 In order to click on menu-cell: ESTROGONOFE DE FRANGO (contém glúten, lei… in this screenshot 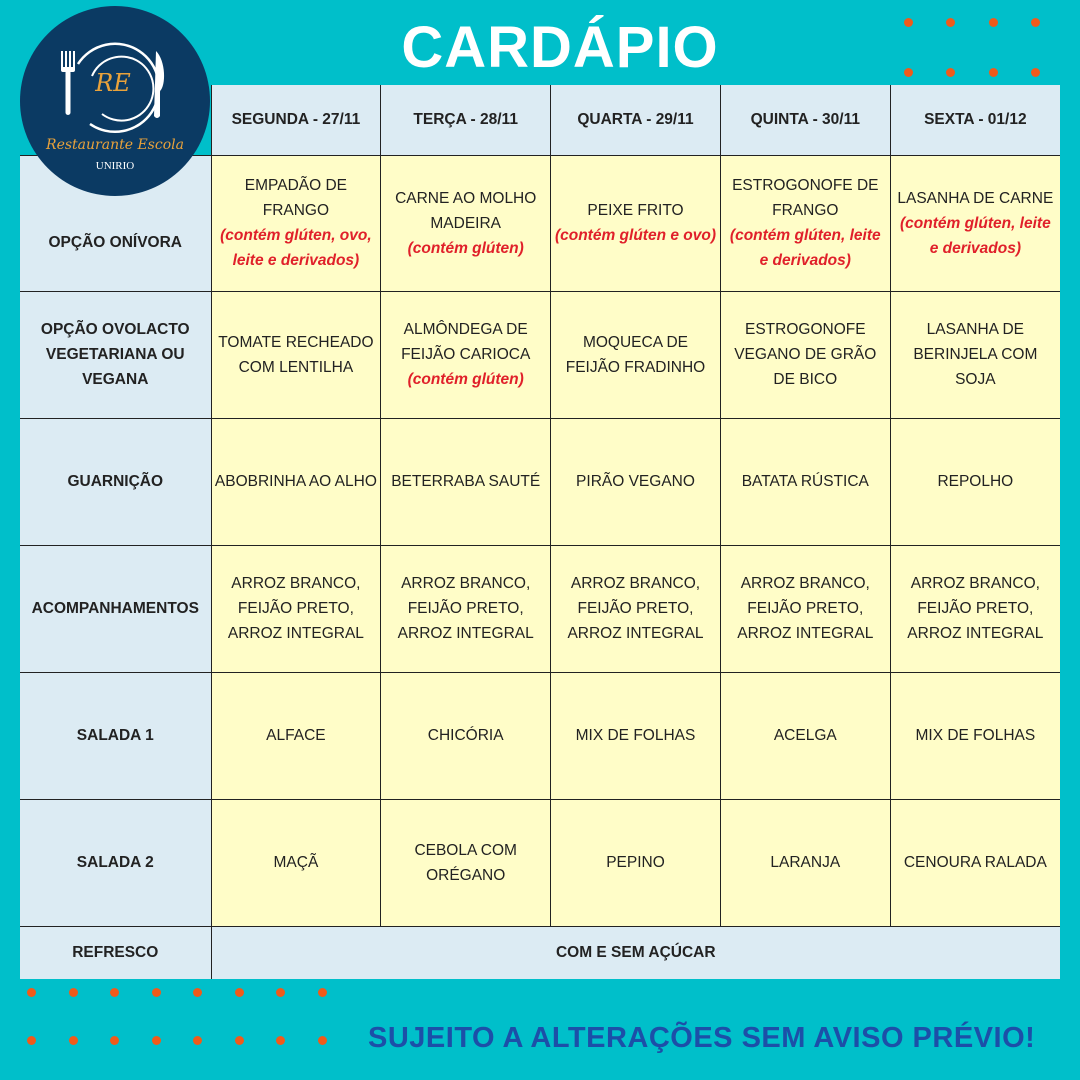, I will do `click(805, 223)`.